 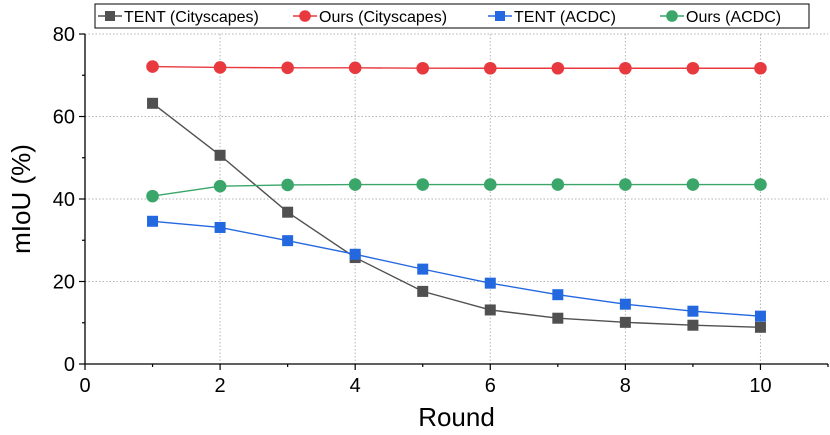 I want to click on x-tick-label: 8, so click(x=625, y=386).